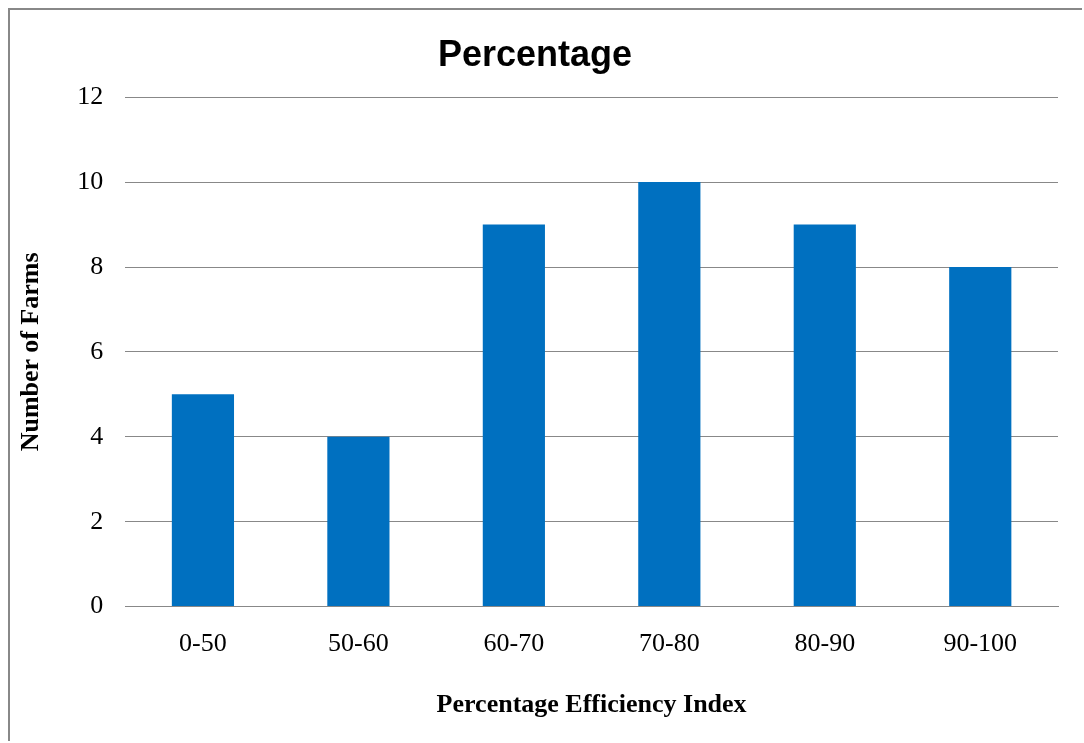  What do you see at coordinates (30, 352) in the screenshot?
I see `y-axis-title: Number of Farms` at bounding box center [30, 352].